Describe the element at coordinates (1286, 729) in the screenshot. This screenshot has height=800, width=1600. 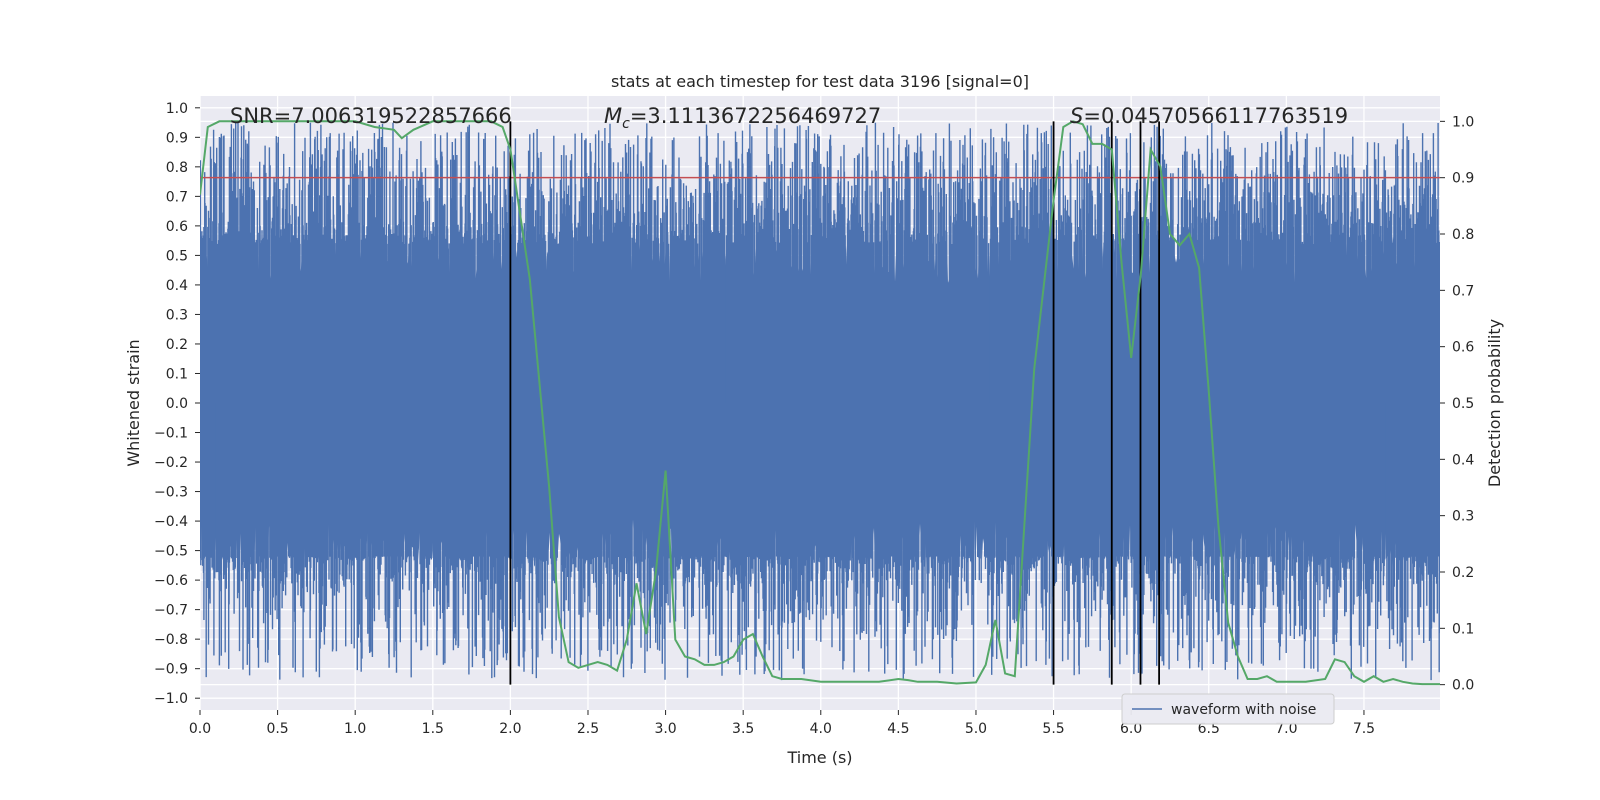
I see `x-tick-label: 7.0` at that location.